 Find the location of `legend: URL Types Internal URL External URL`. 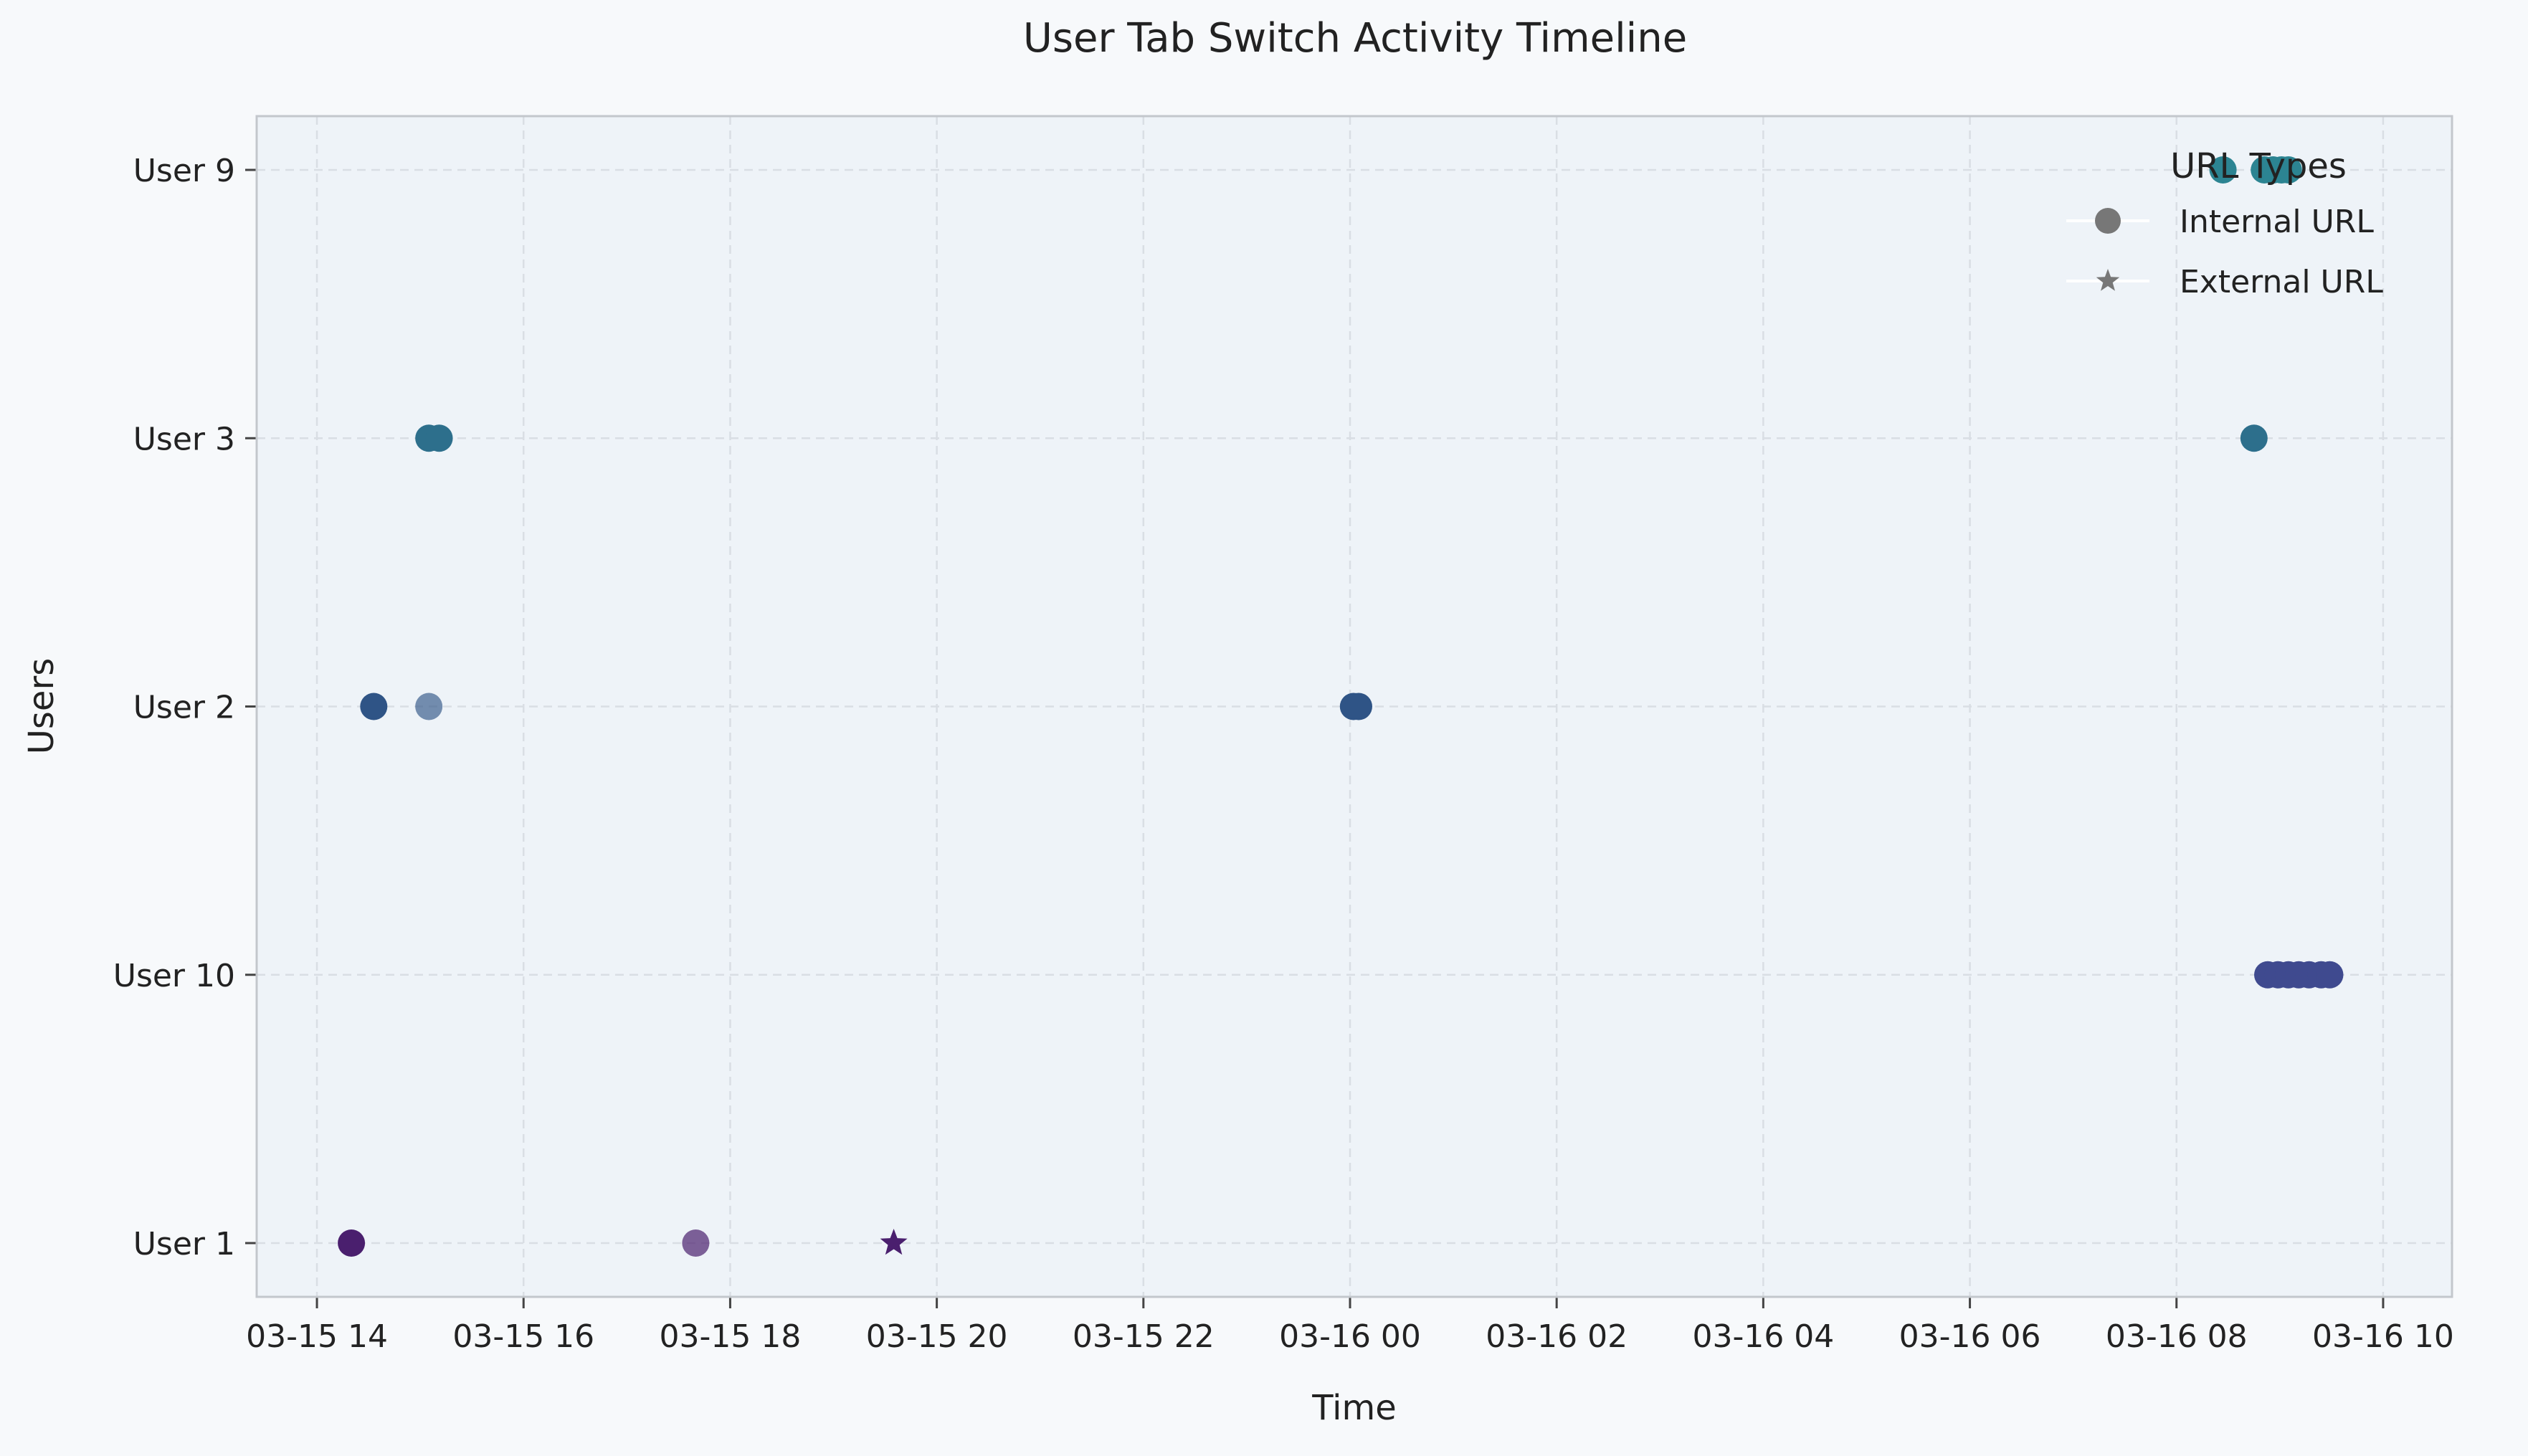

legend: URL Types Internal URL External URL is located at coordinates (2224, 223).